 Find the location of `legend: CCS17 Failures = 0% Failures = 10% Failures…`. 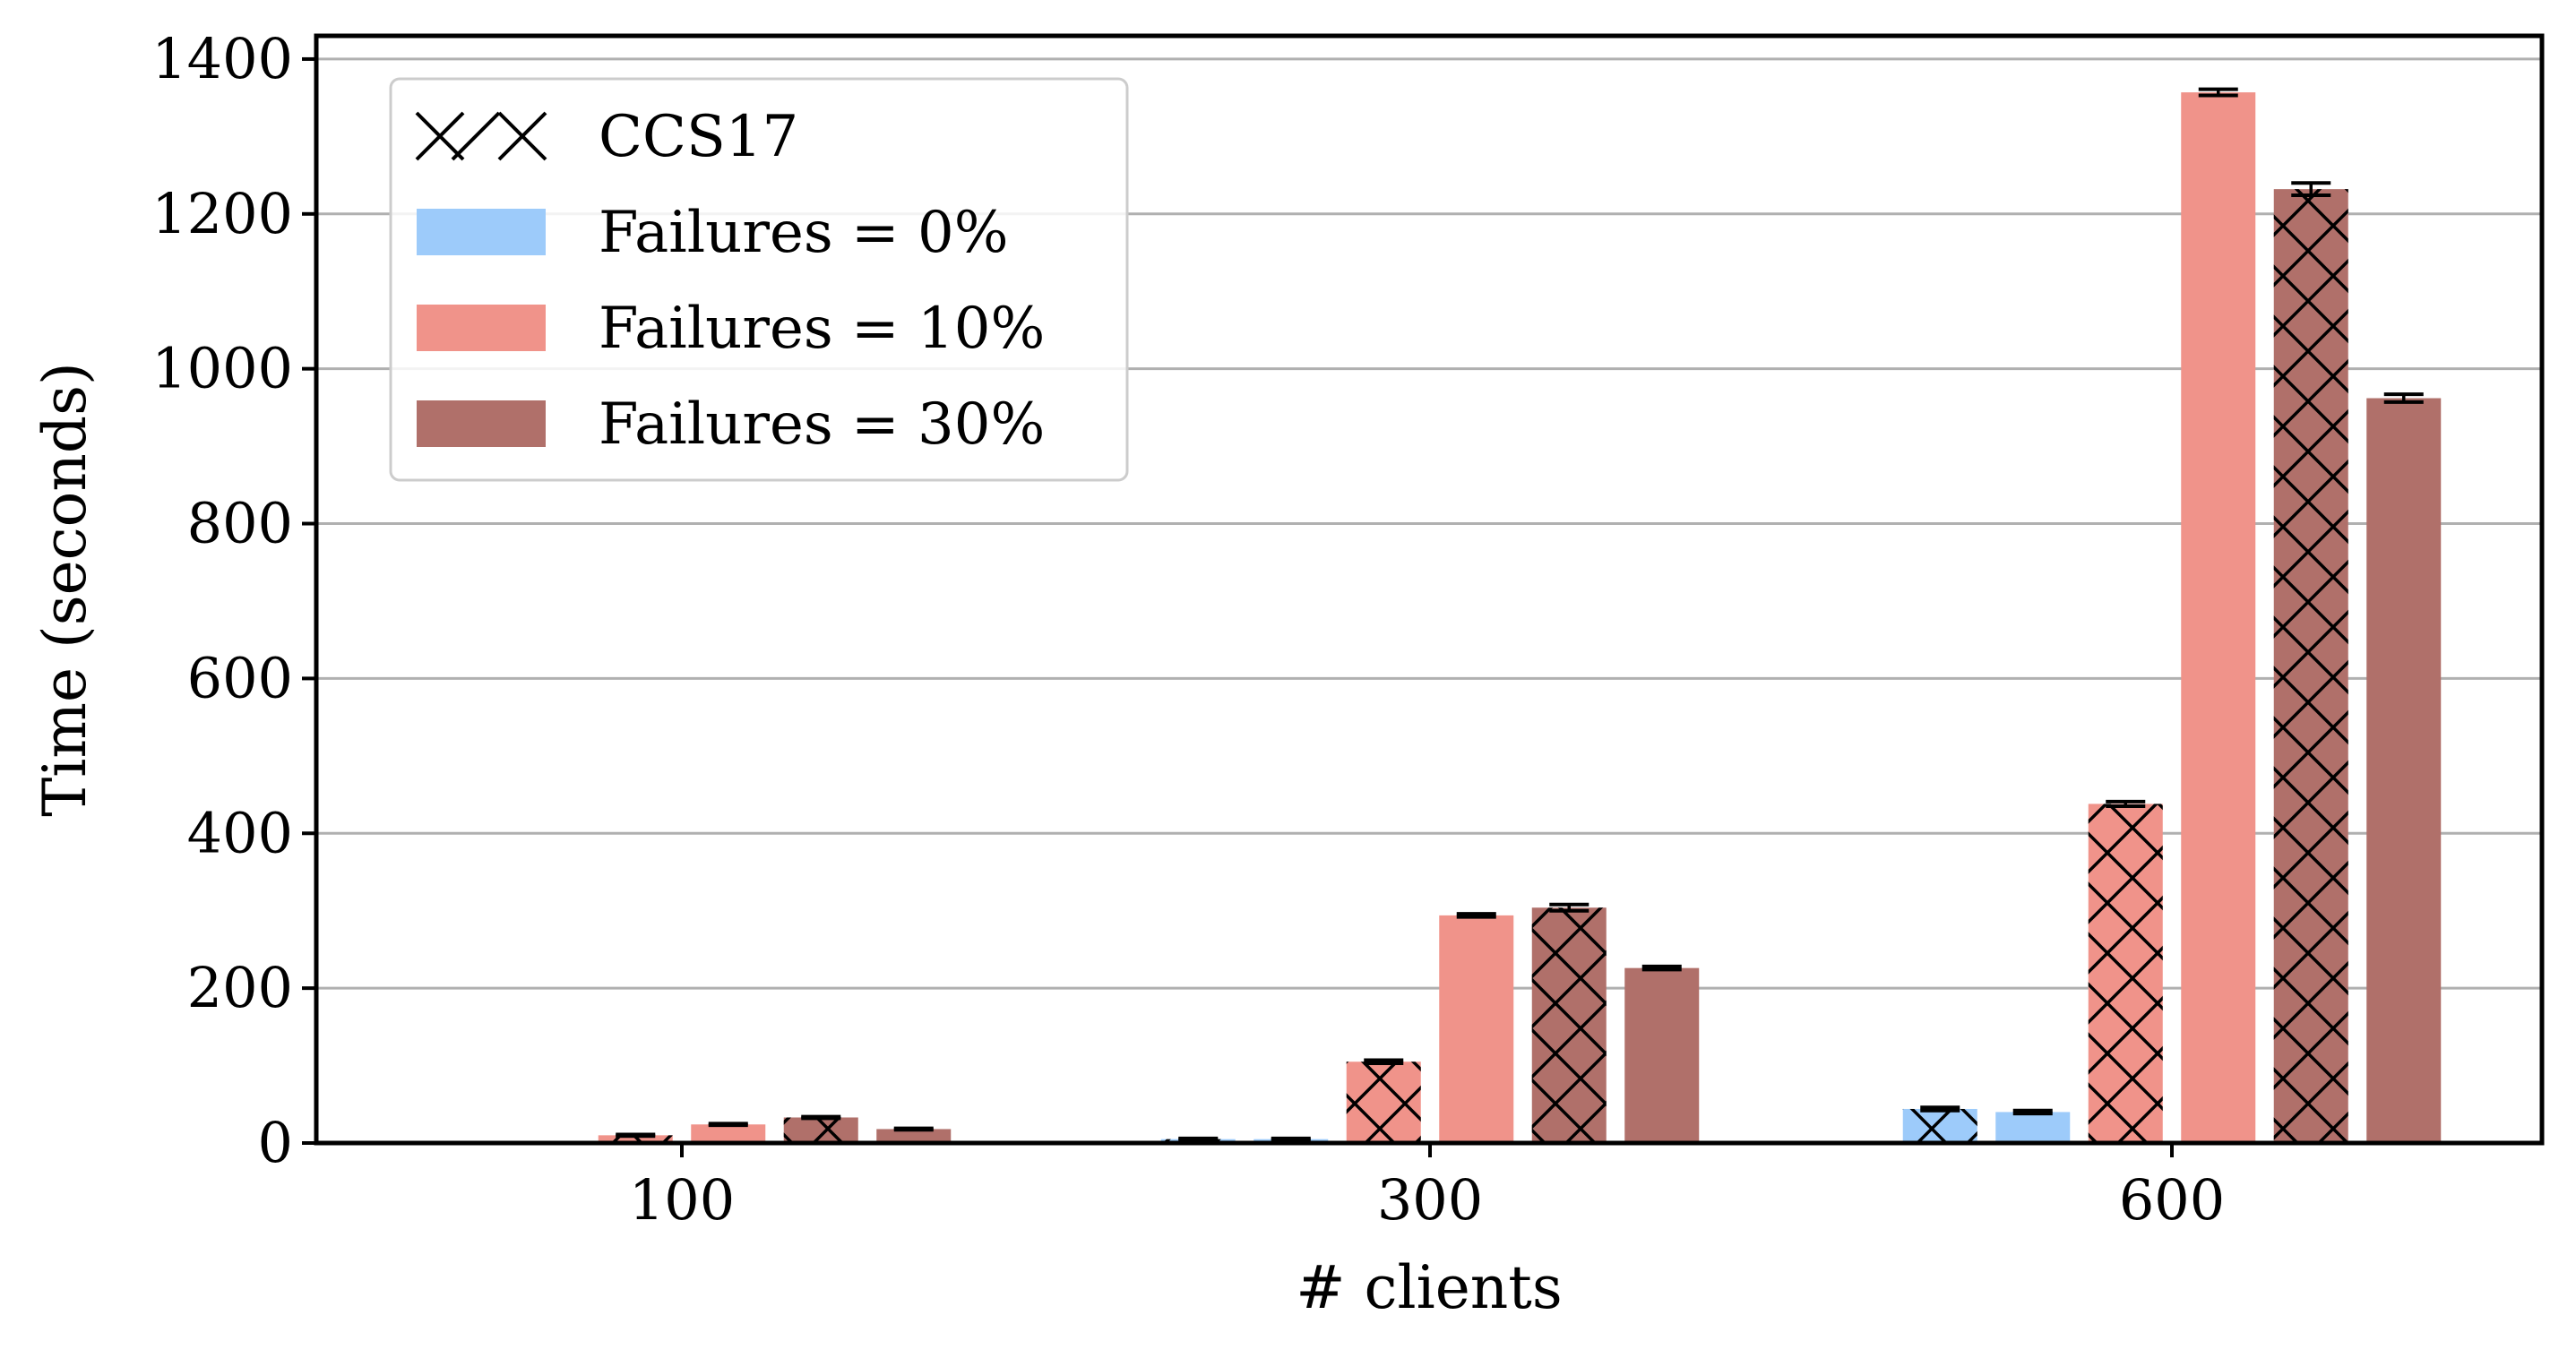

legend: CCS17 Failures = 0% Failures = 10% Failures… is located at coordinates (759, 279).